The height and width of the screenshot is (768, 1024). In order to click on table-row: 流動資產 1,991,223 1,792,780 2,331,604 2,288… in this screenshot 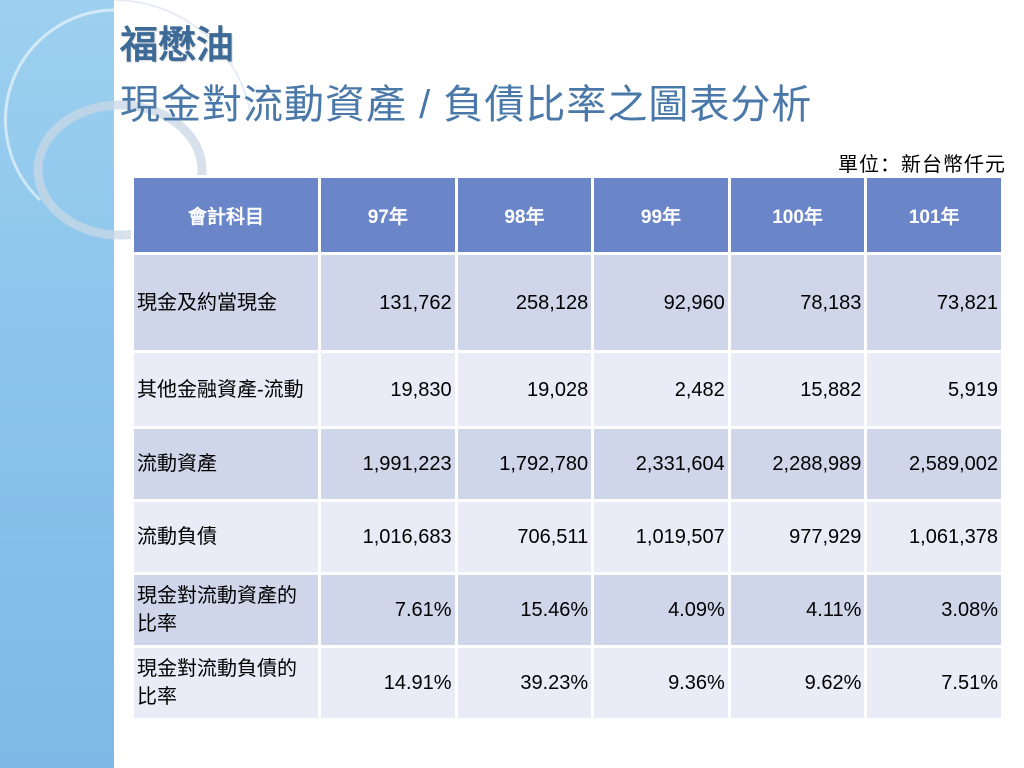, I will do `click(567, 464)`.